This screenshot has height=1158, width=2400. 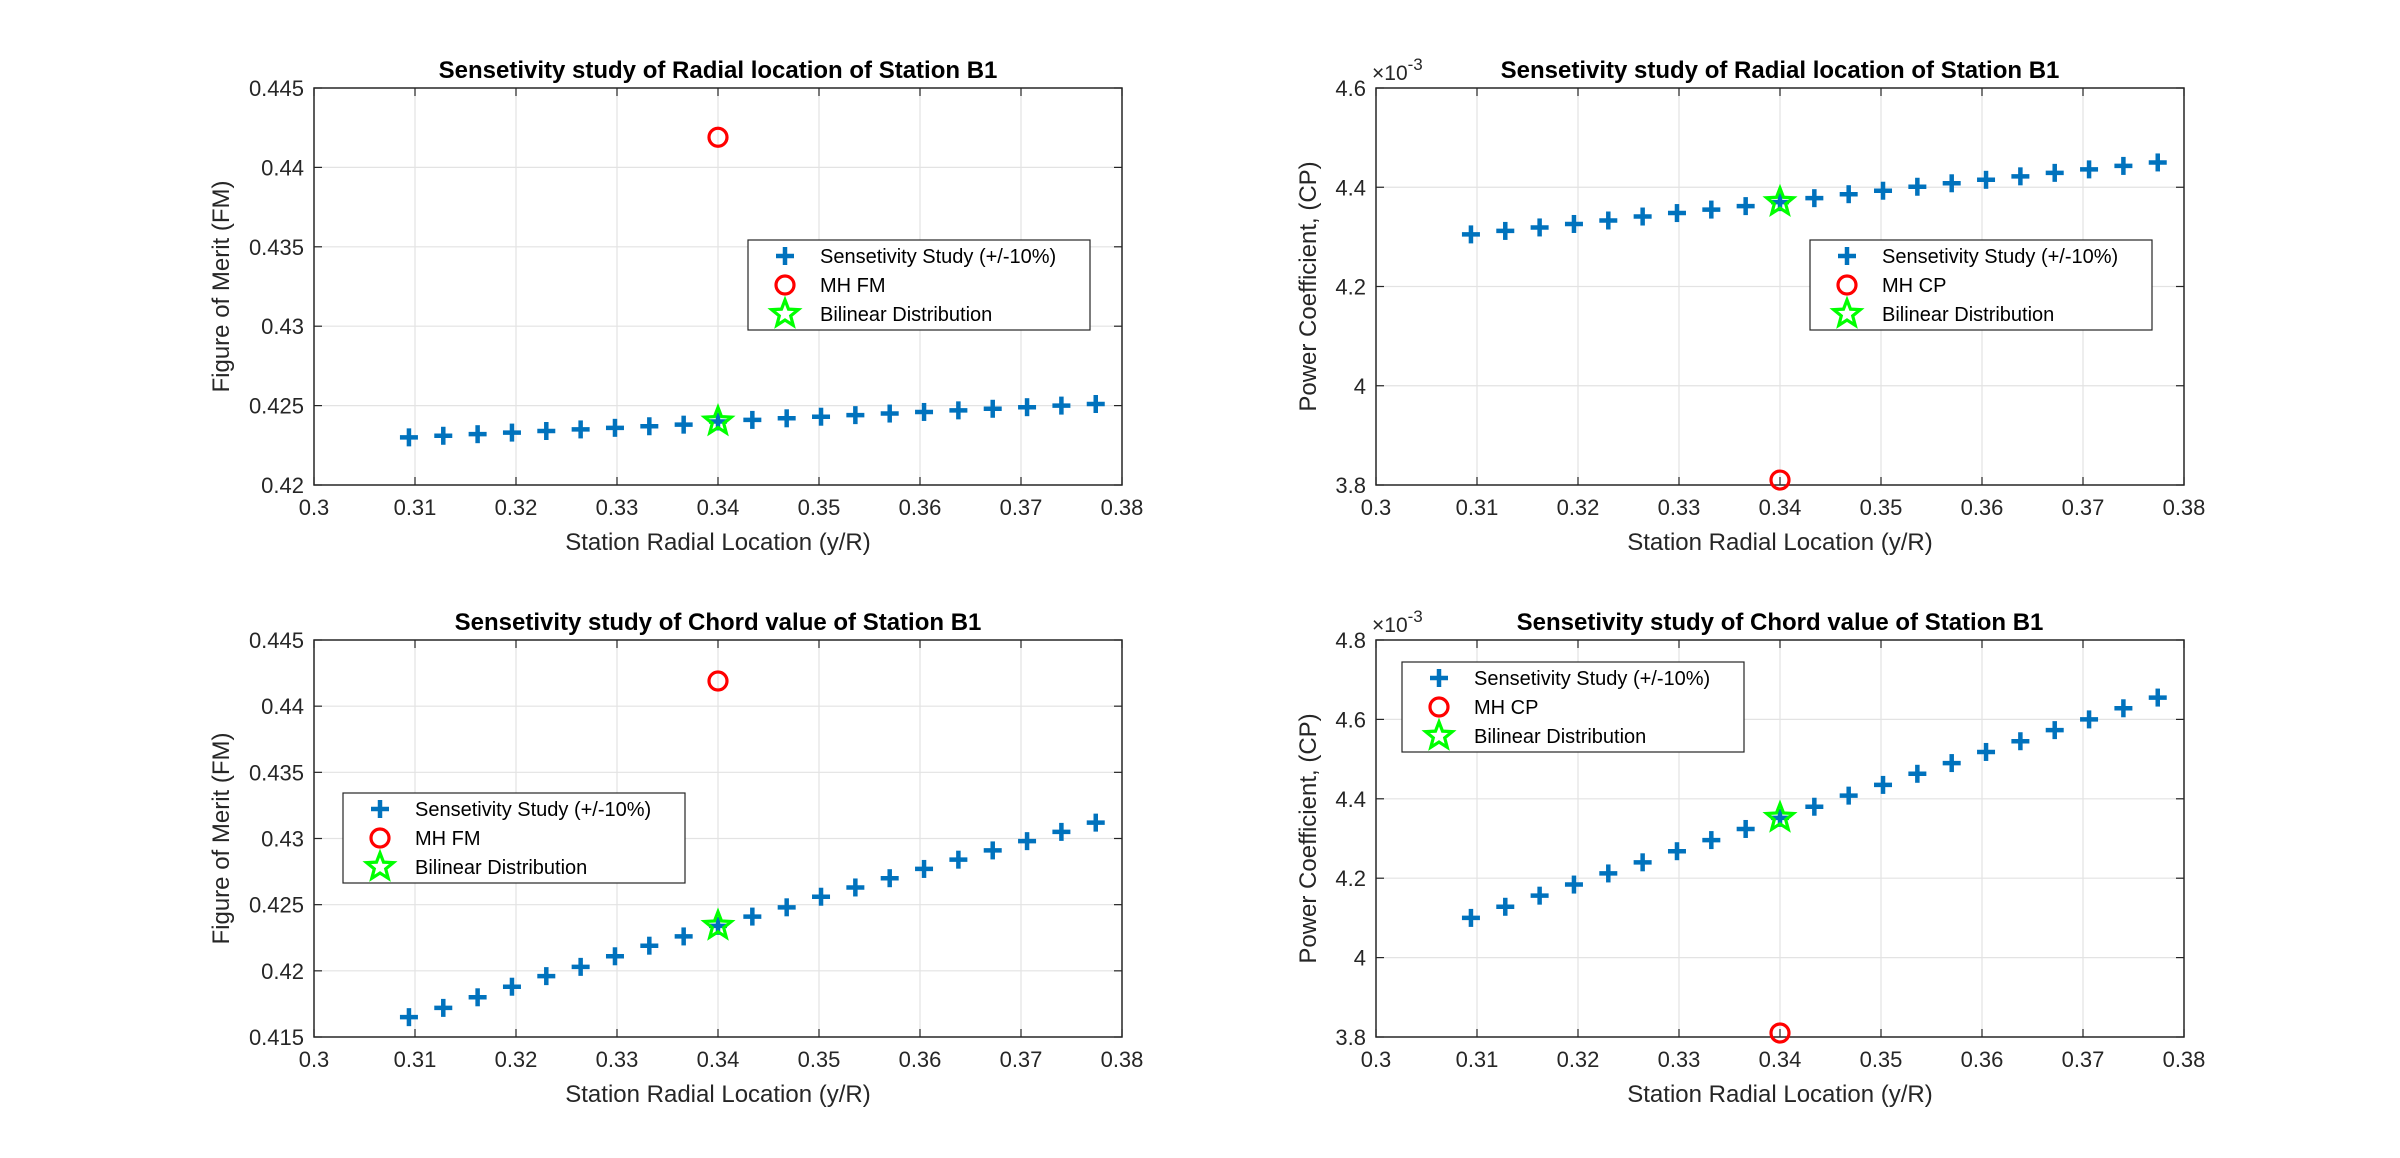 What do you see at coordinates (276, 1037) in the screenshot?
I see `y-tick-label: 0.415` at bounding box center [276, 1037].